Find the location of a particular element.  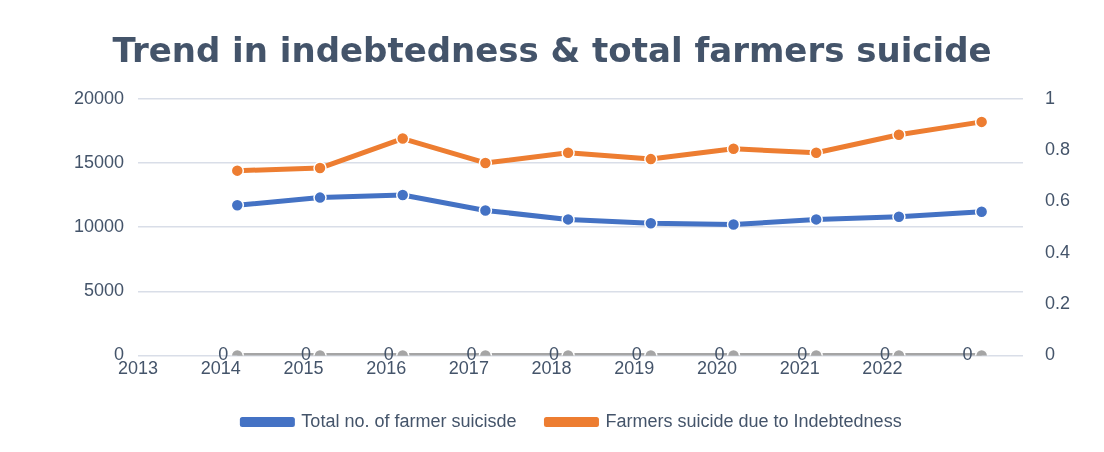

legend-label: Farmers suicide due to Indebtedness is located at coordinates (753, 420).